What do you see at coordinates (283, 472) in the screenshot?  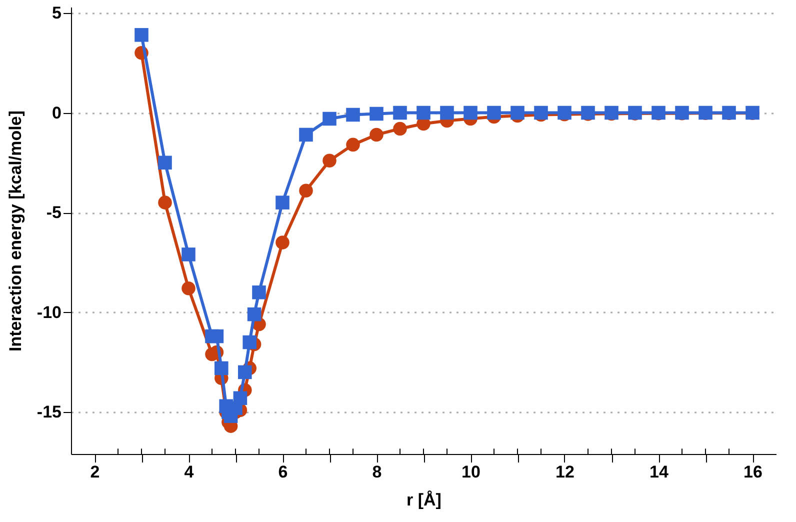 I see `x-tick-label: 6` at bounding box center [283, 472].